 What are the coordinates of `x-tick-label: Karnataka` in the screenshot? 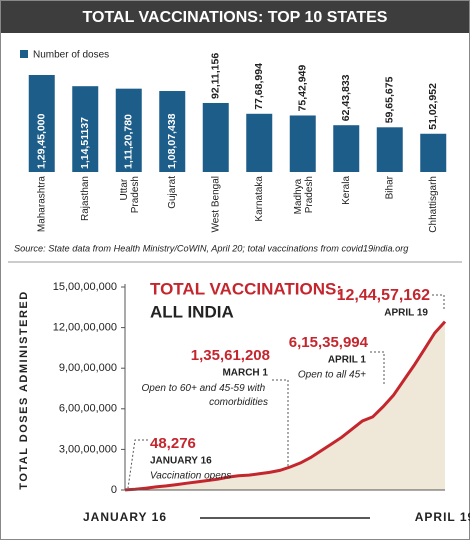 It's located at (259, 199).